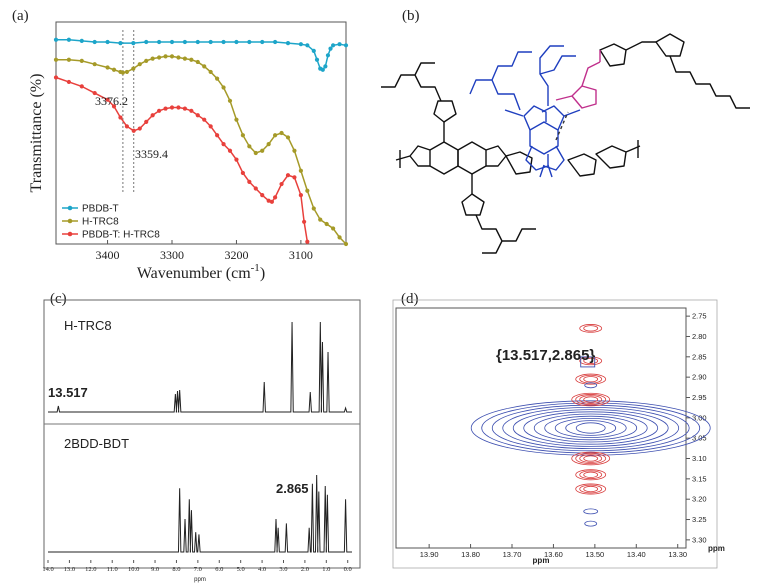 The height and width of the screenshot is (584, 778). Describe the element at coordinates (201, 272) in the screenshot. I see `panel-a-xlabel: Wavenumber (cm-1)` at that location.